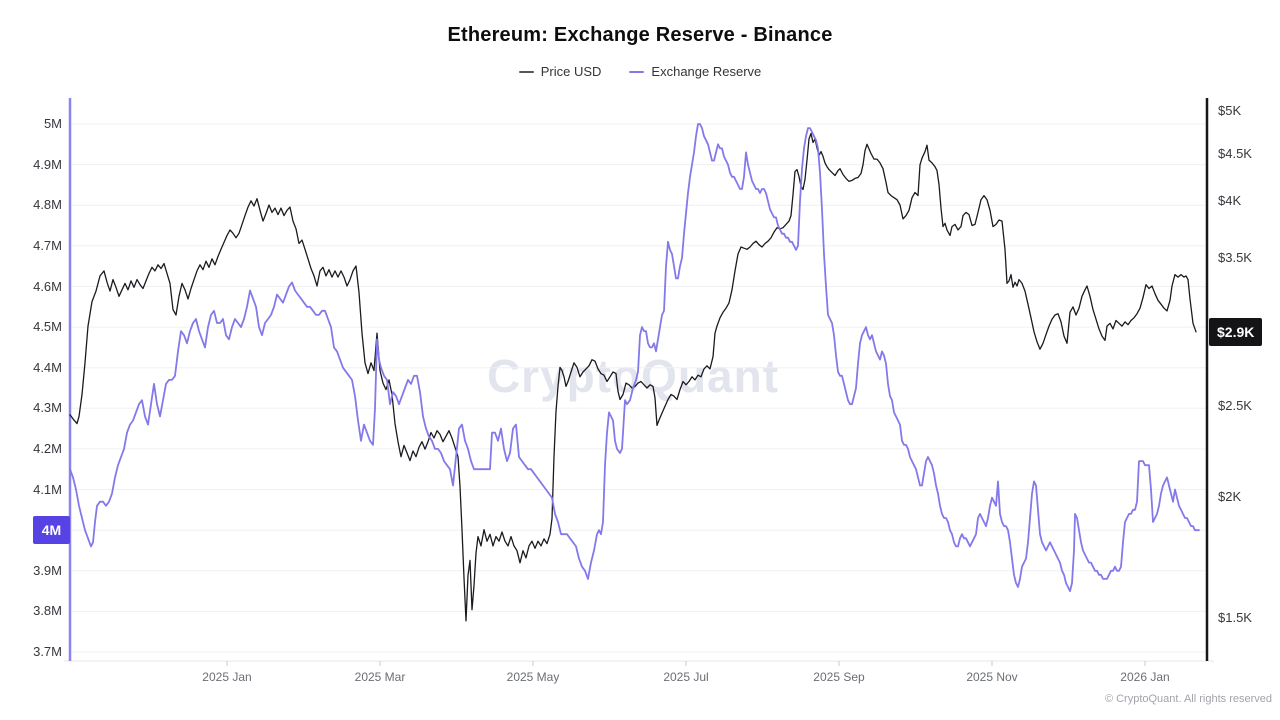  What do you see at coordinates (686, 677) in the screenshot?
I see `x-axis-tick-label: 2025 Jul` at bounding box center [686, 677].